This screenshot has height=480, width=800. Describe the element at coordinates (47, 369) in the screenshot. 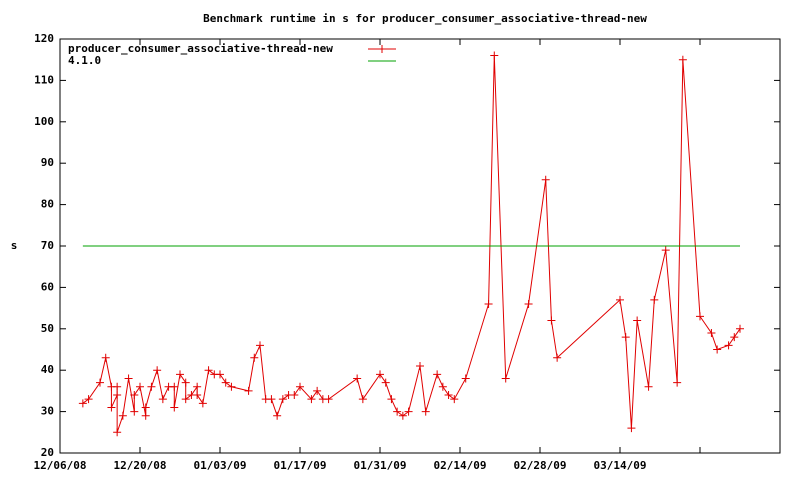

I see `y-tick-label: 40` at that location.